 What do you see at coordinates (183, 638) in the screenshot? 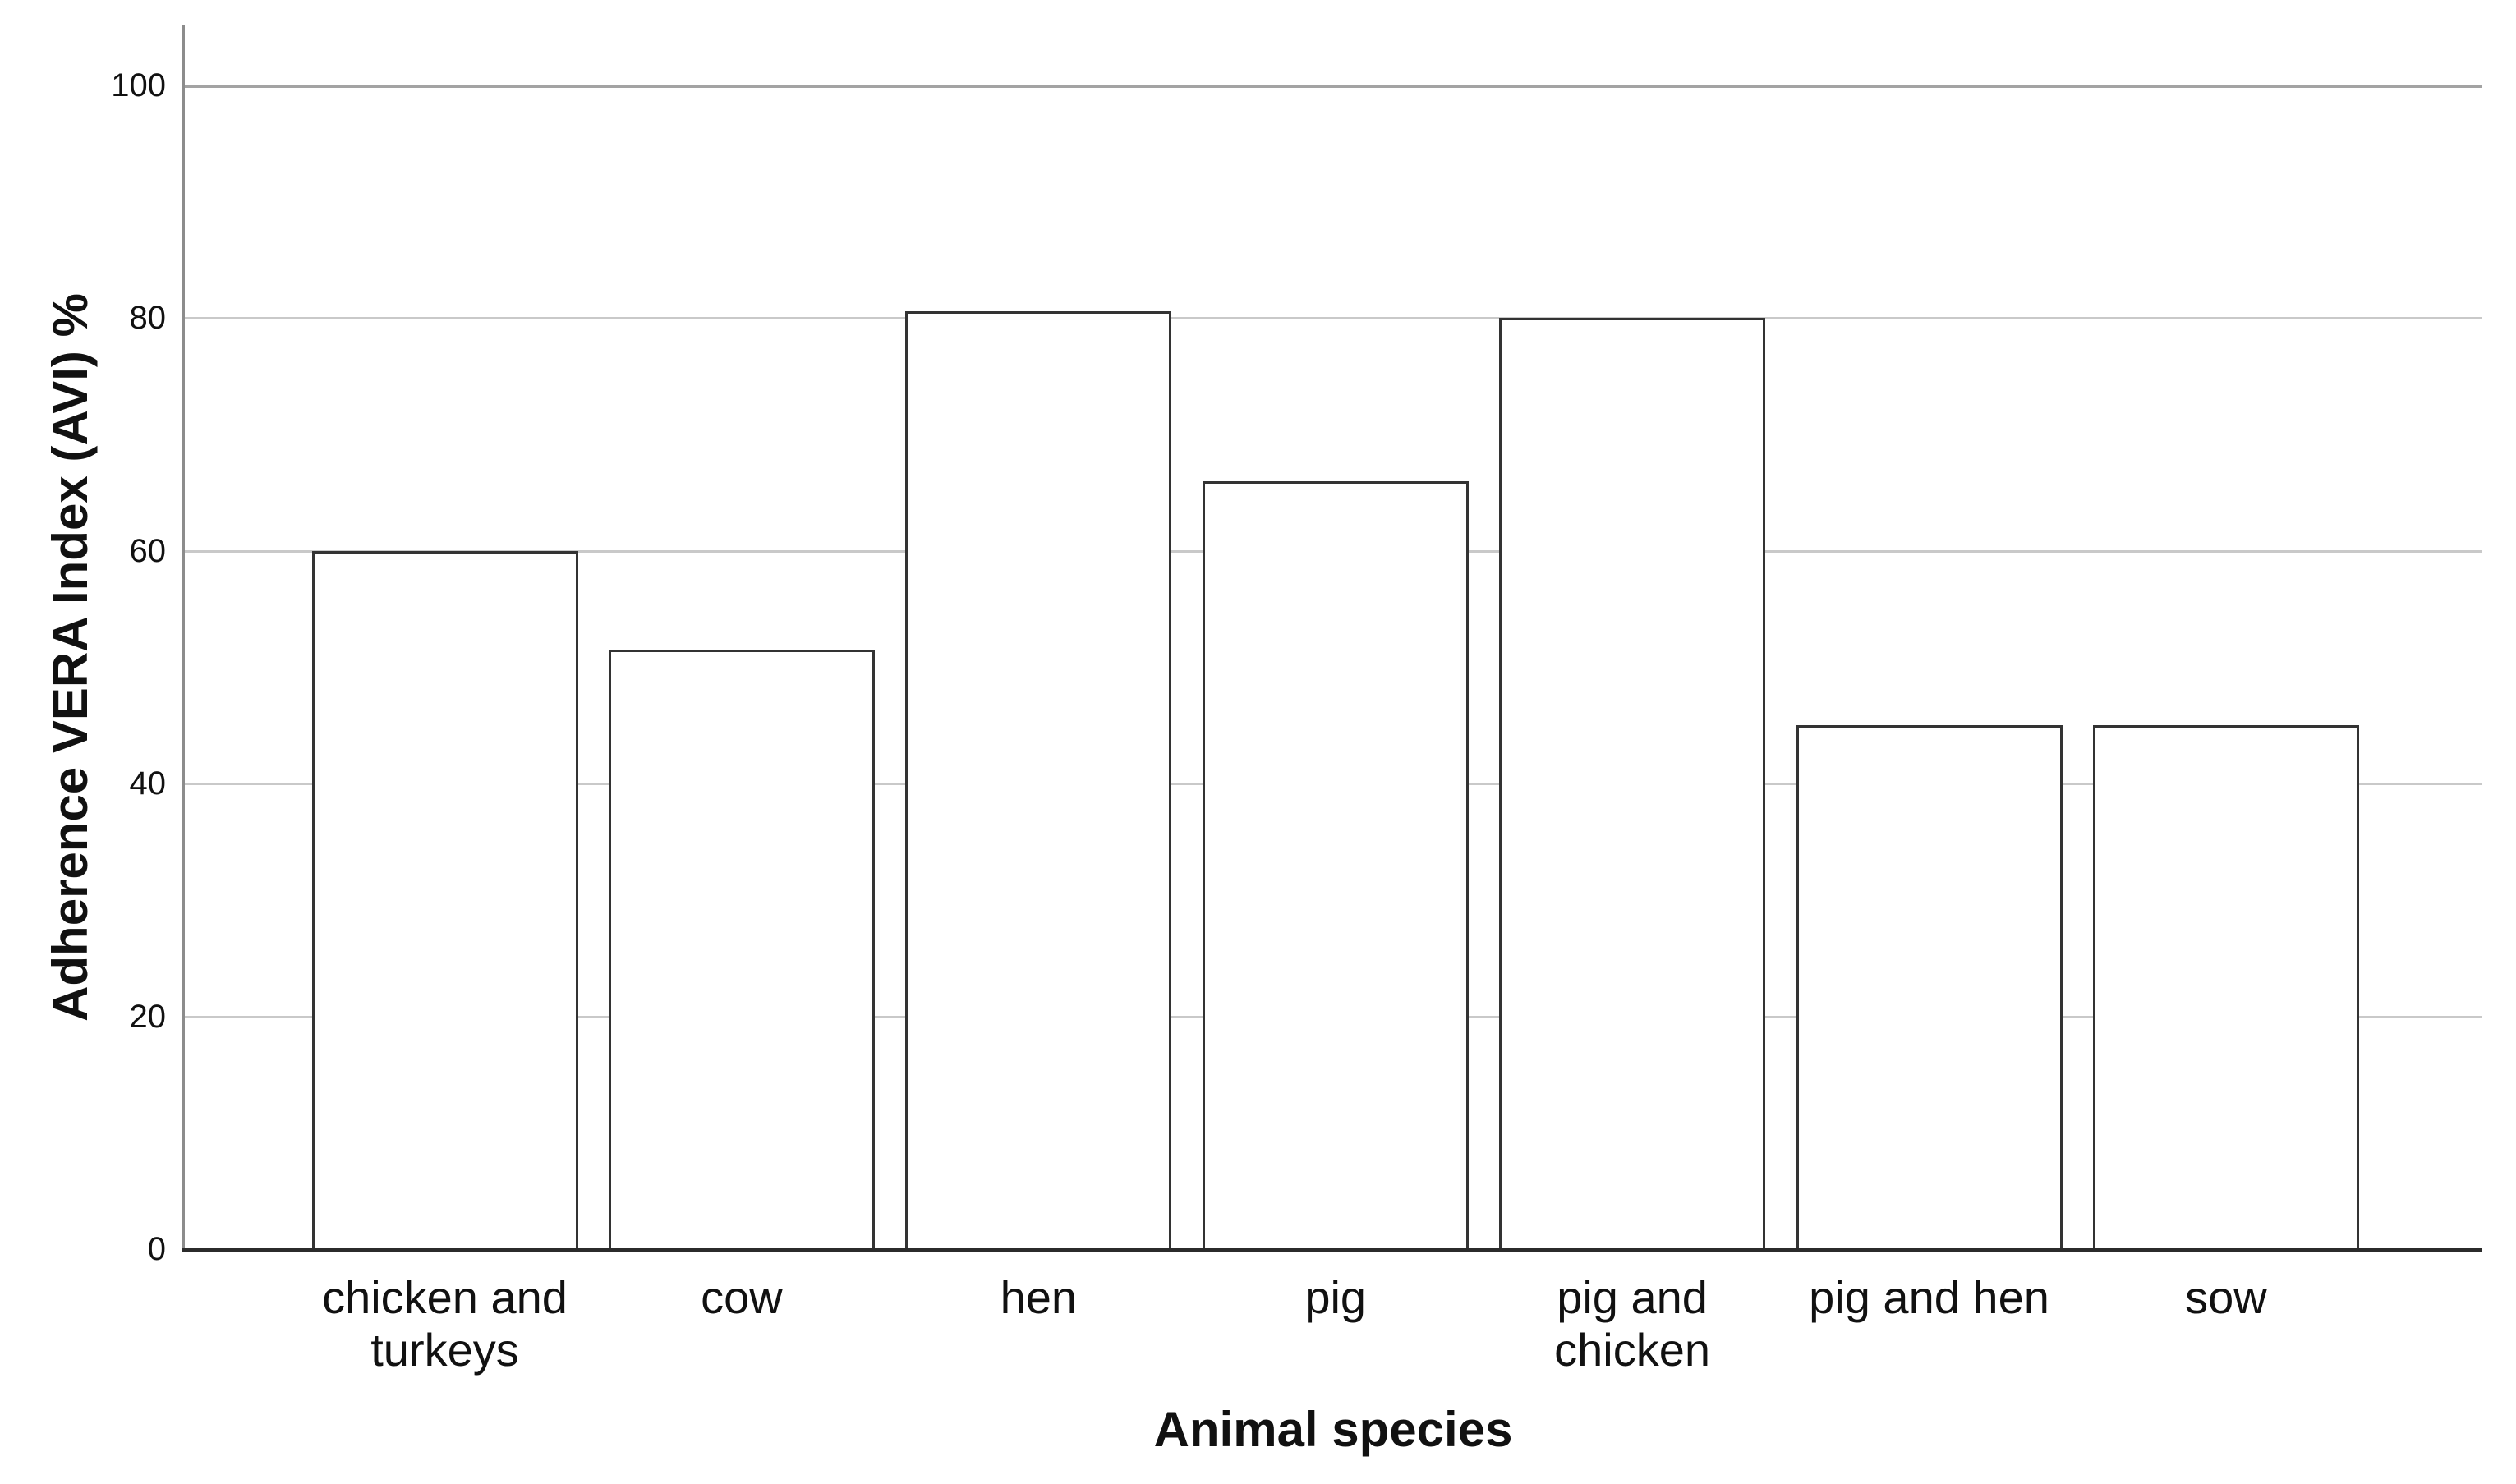
I see `y-axis-line` at bounding box center [183, 638].